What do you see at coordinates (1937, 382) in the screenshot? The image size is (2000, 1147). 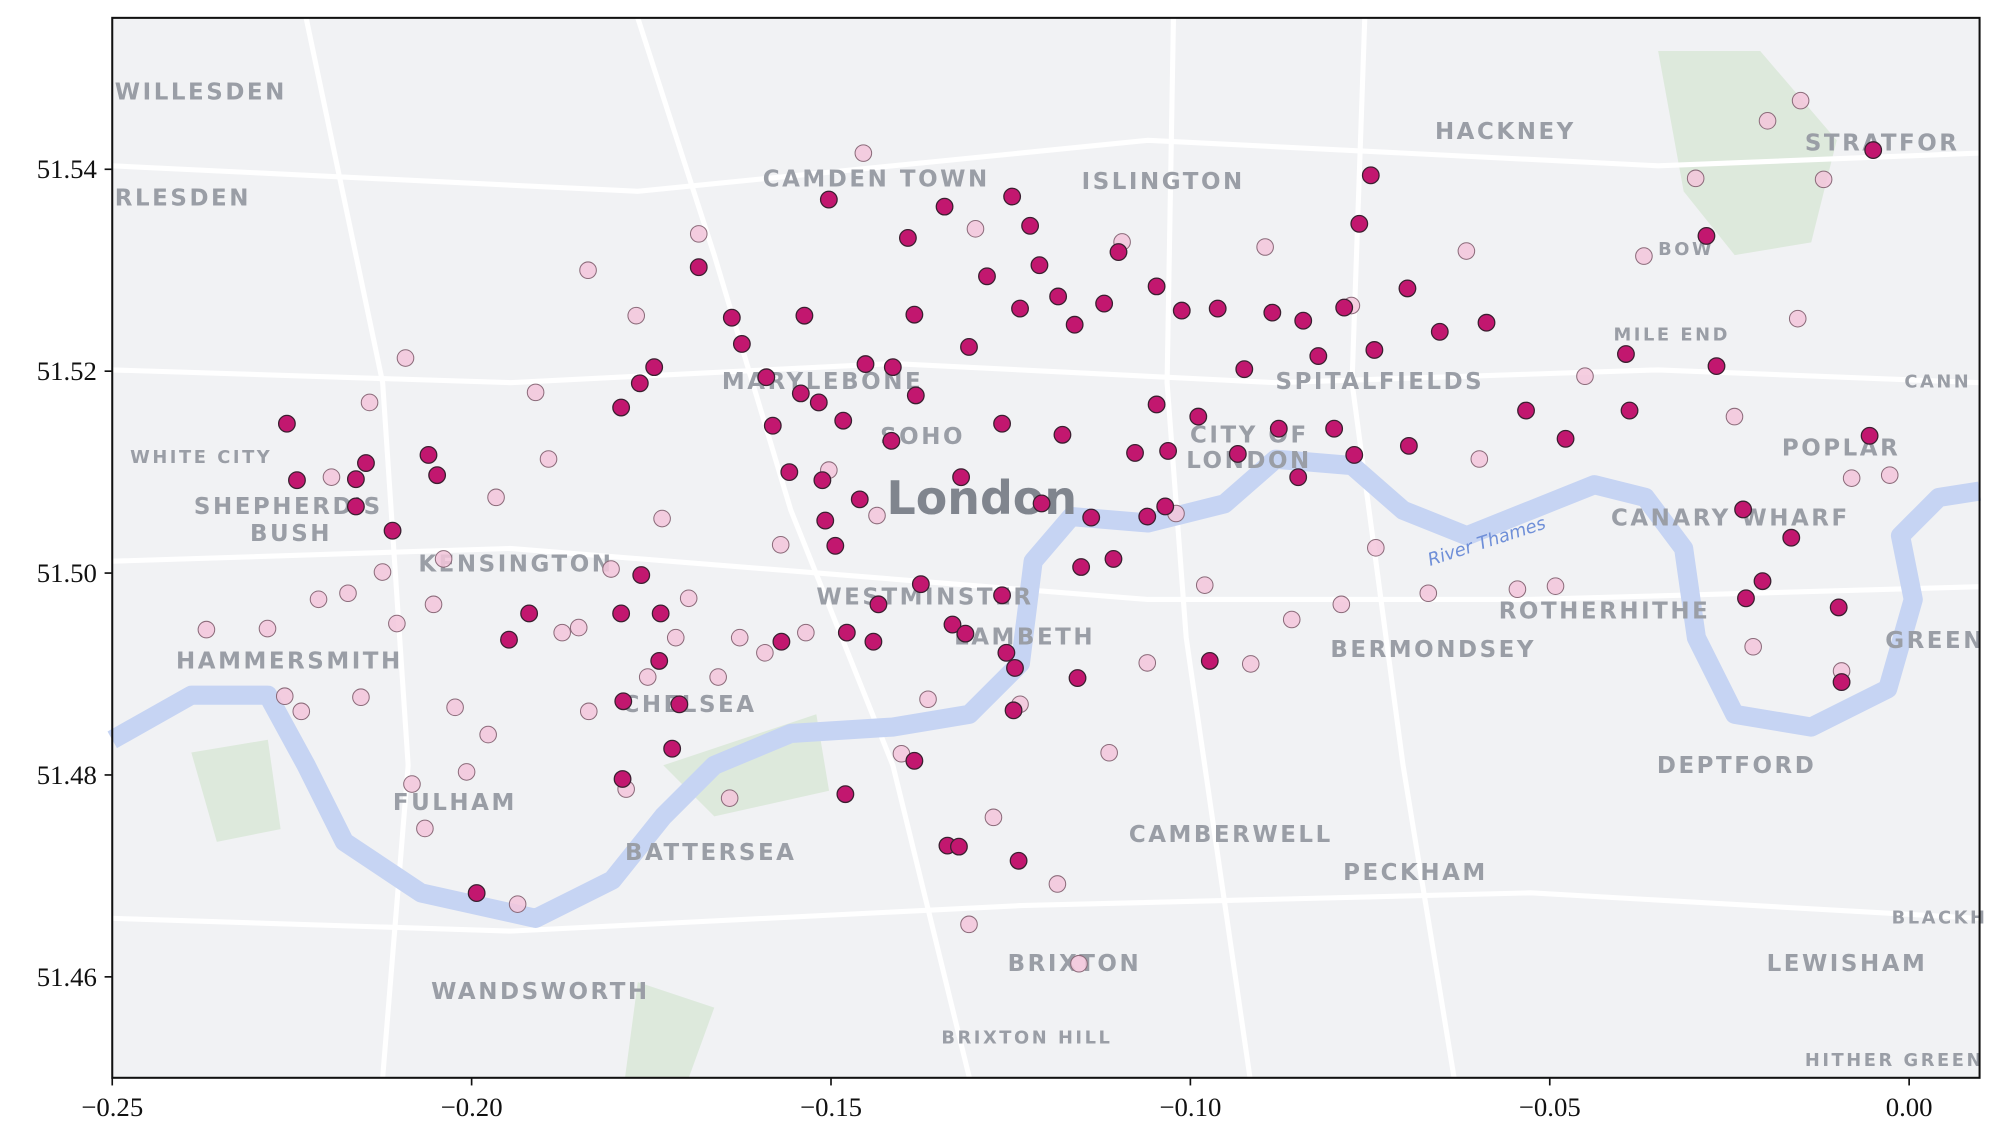 I see `map-label: CANN` at bounding box center [1937, 382].